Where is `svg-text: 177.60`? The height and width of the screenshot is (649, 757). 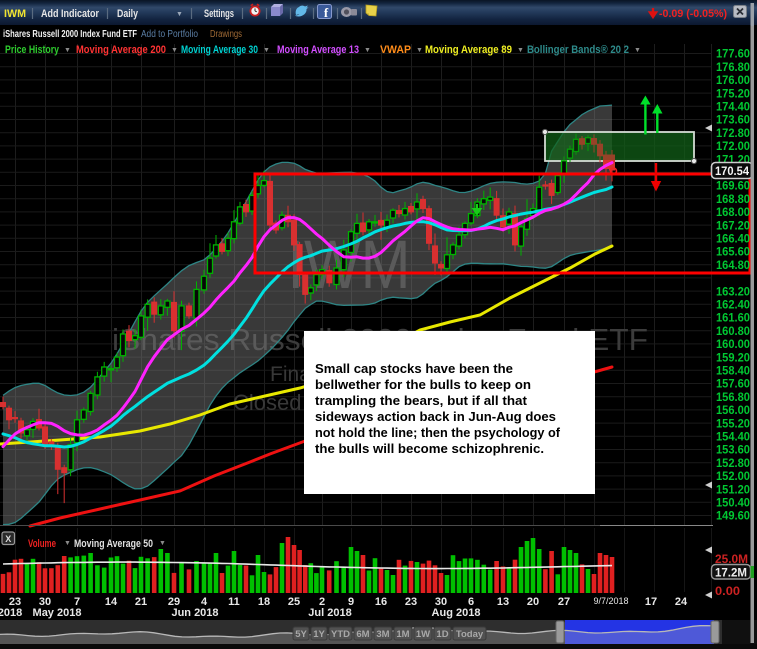 svg-text: 177.60 is located at coordinates (733, 55).